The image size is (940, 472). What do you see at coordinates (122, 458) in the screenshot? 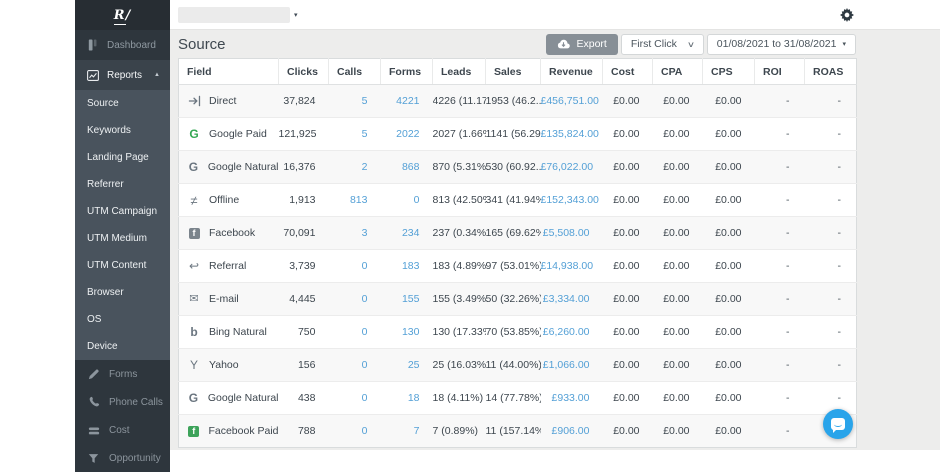
I see `sidebar-item-opportunity: Opportunity` at bounding box center [122, 458].